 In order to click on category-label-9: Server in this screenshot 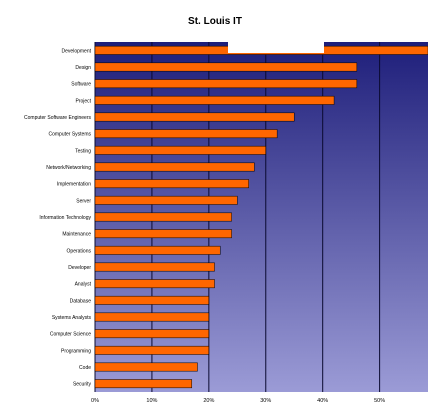, I will do `click(83, 201)`.